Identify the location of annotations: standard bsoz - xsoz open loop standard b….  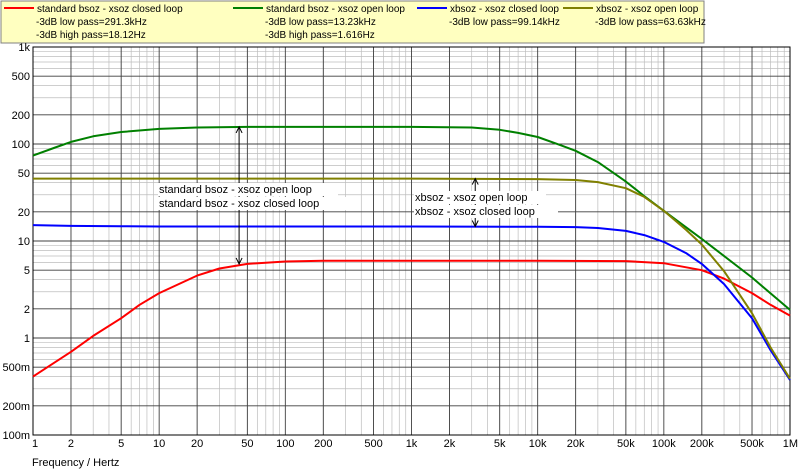
(358, 195).